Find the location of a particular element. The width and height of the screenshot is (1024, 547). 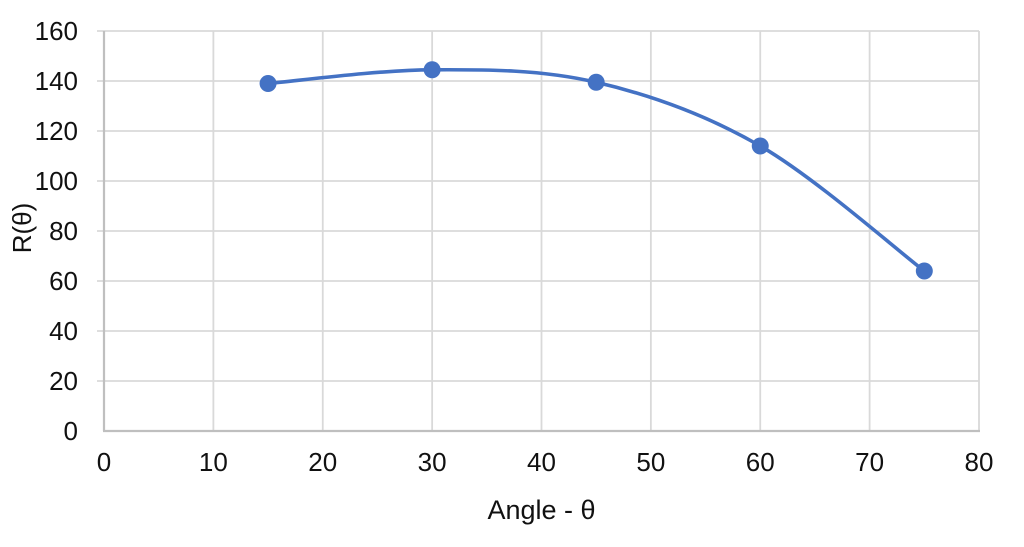

x-tick-label: 70 is located at coordinates (869, 462).